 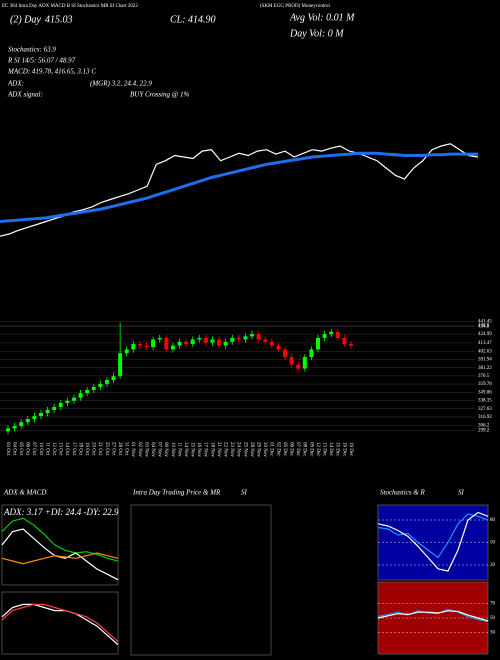 I want to click on y-tick-label: 424.99, so click(x=485, y=334).